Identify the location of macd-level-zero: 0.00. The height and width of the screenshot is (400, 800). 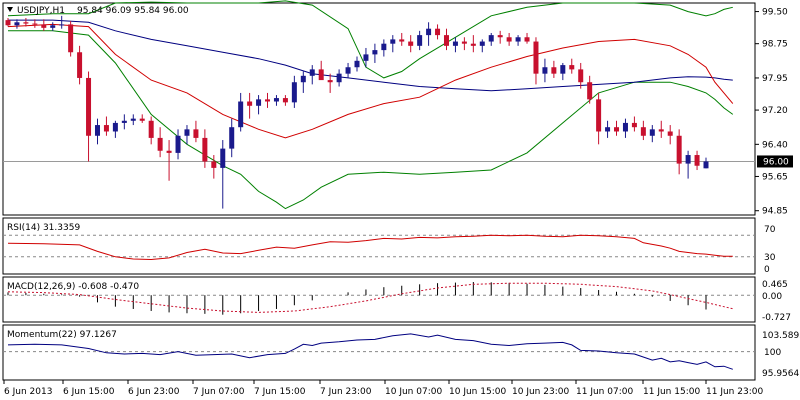
(772, 297).